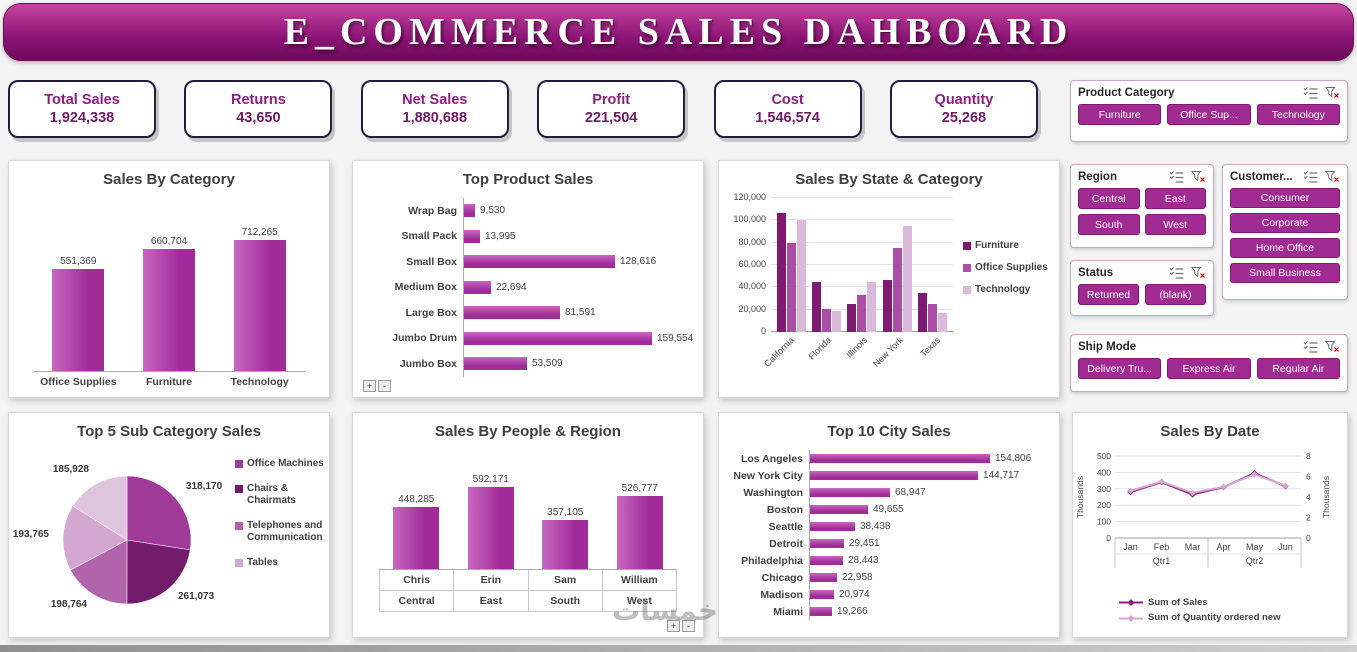  What do you see at coordinates (964, 118) in the screenshot?
I see `kpi-value: 25,268` at bounding box center [964, 118].